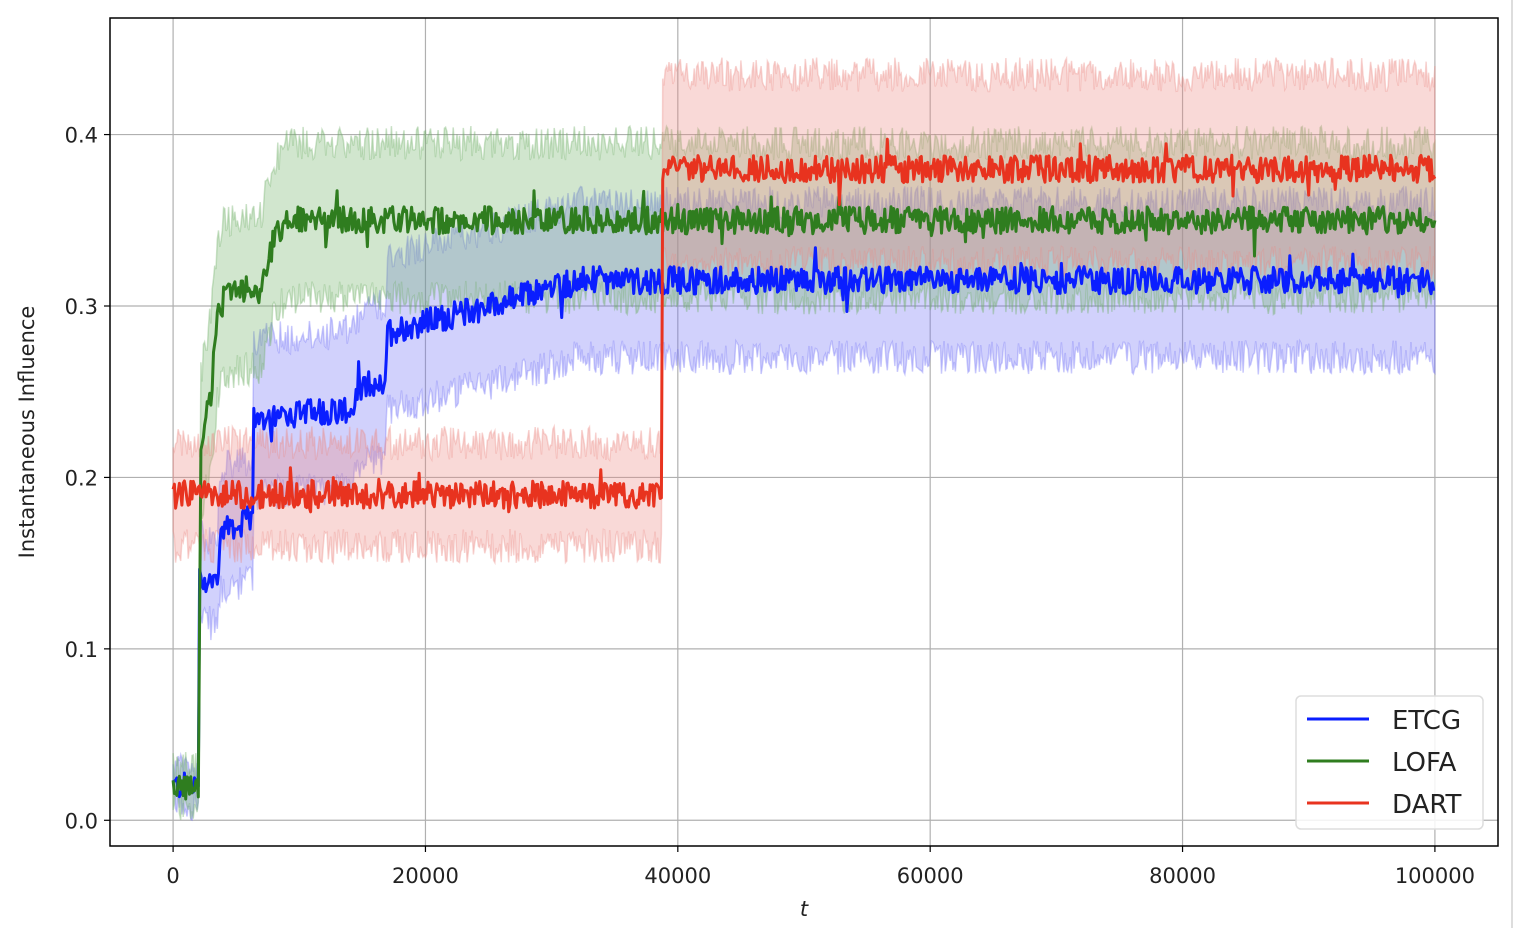 The height and width of the screenshot is (928, 1514). What do you see at coordinates (1424, 763) in the screenshot?
I see `lofa-legend-label: LOFA` at bounding box center [1424, 763].